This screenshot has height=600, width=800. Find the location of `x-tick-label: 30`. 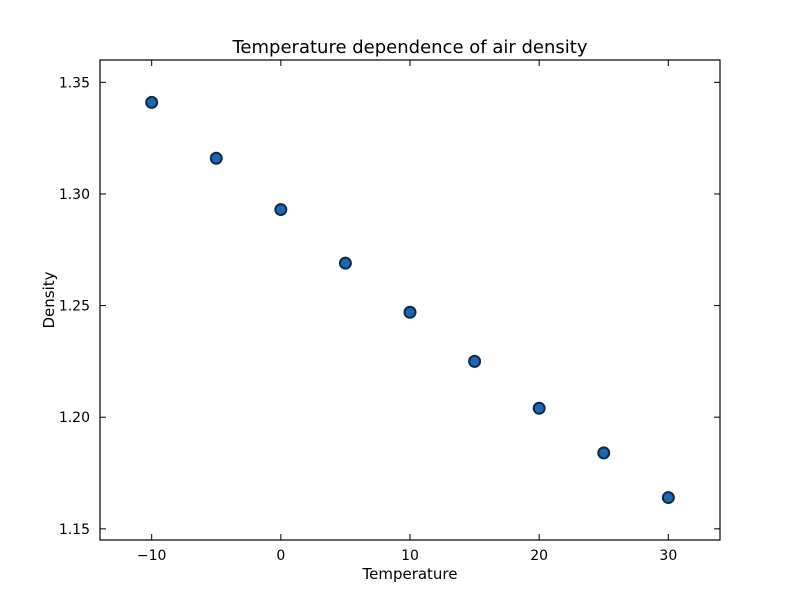

x-tick-label: 30 is located at coordinates (668, 556).